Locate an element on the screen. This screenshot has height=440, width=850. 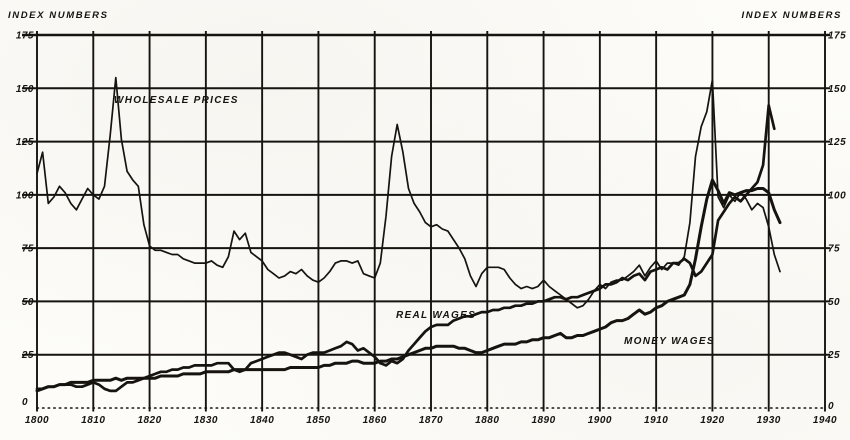
y-tick-right-175: 175 is located at coordinates (837, 36).